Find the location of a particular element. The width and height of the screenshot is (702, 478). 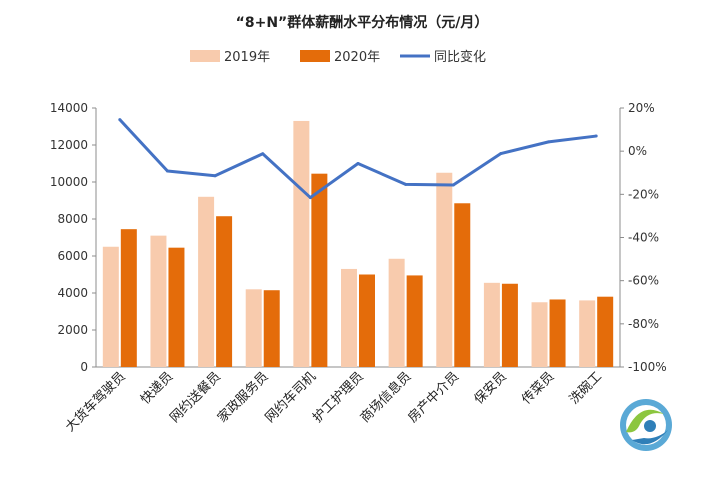

logo-icon is located at coordinates (646, 425).